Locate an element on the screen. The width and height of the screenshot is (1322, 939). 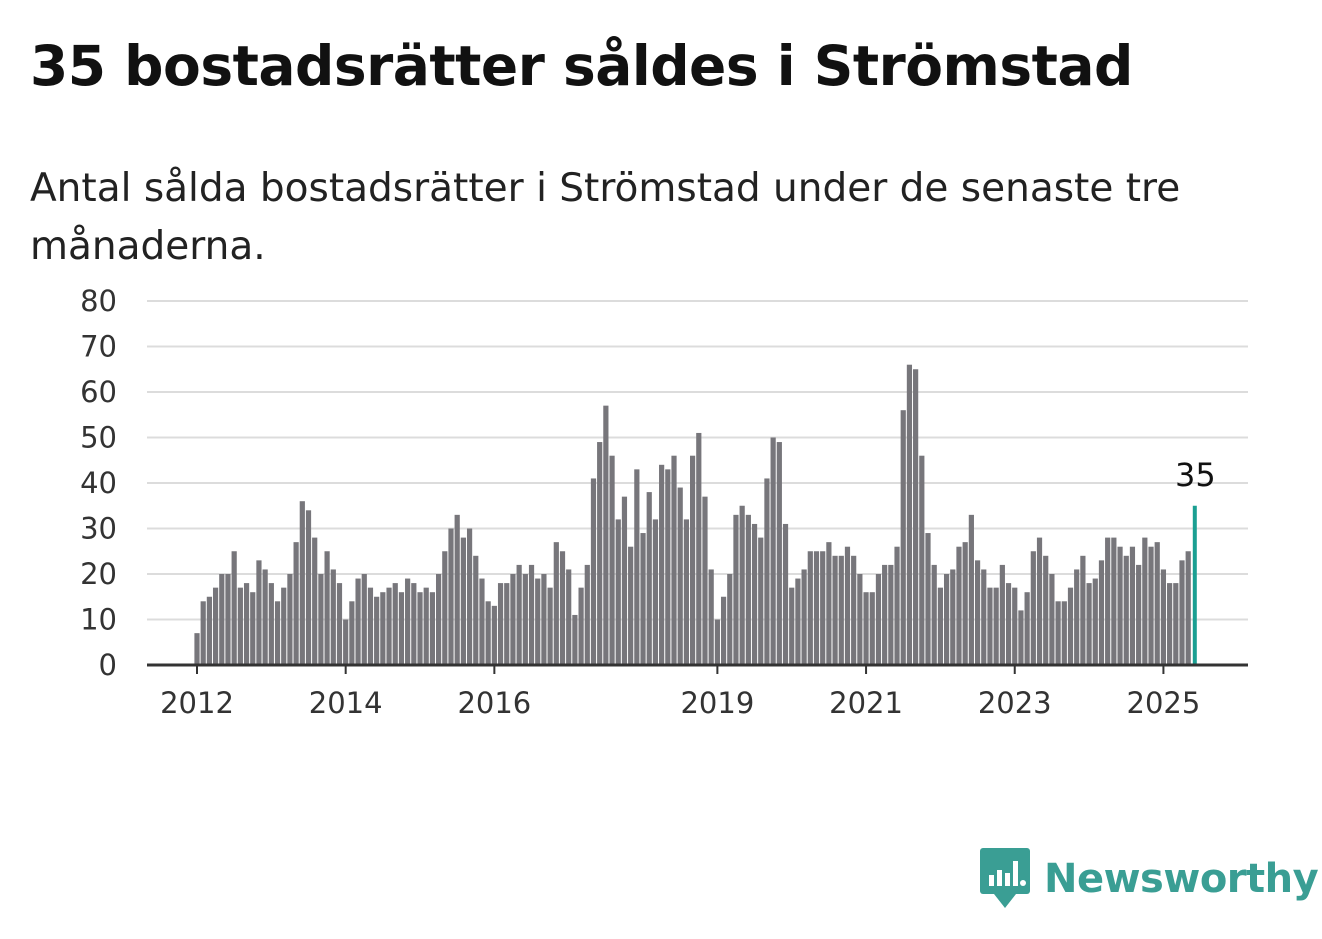
y-tick-label: 60 is located at coordinates (98, 392).